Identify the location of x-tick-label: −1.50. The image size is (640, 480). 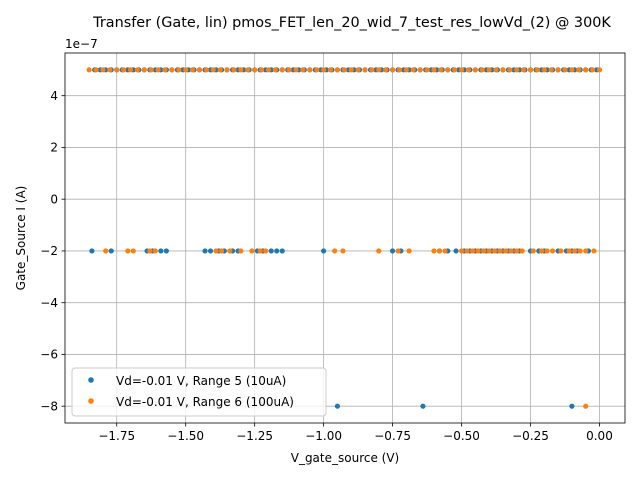
(185, 436).